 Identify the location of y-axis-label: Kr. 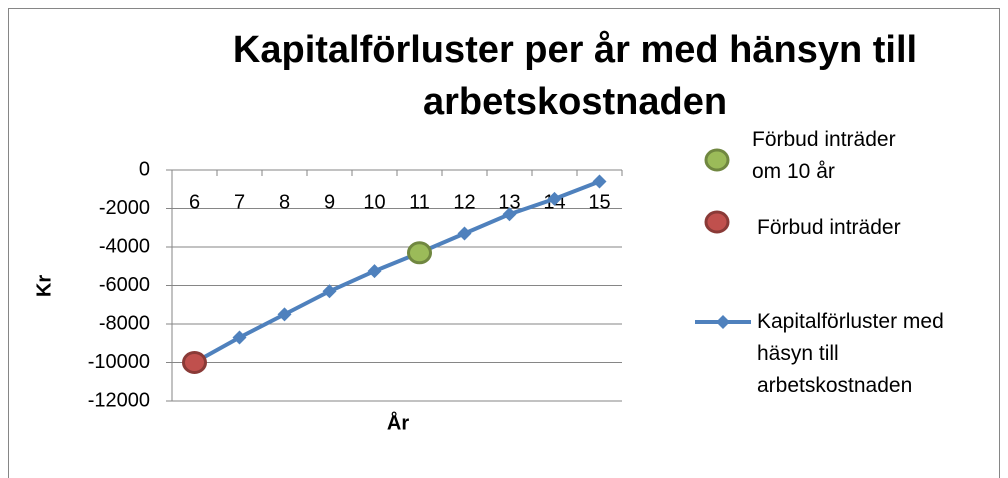
(44, 286).